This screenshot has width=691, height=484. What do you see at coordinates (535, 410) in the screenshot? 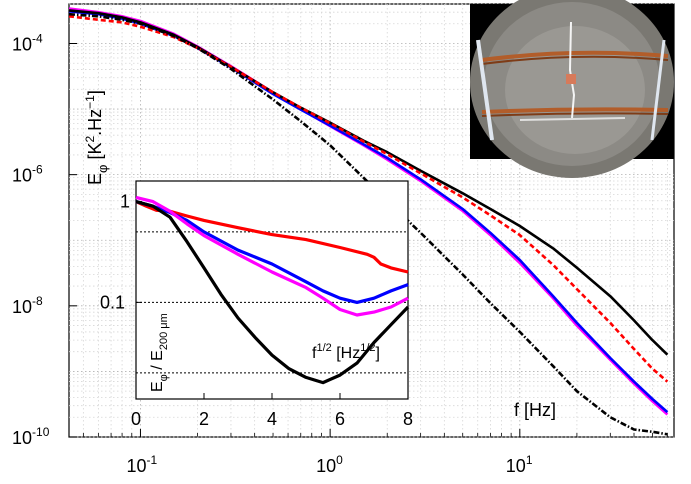
I see `main-x-axis-label: f [Hz]` at bounding box center [535, 410].